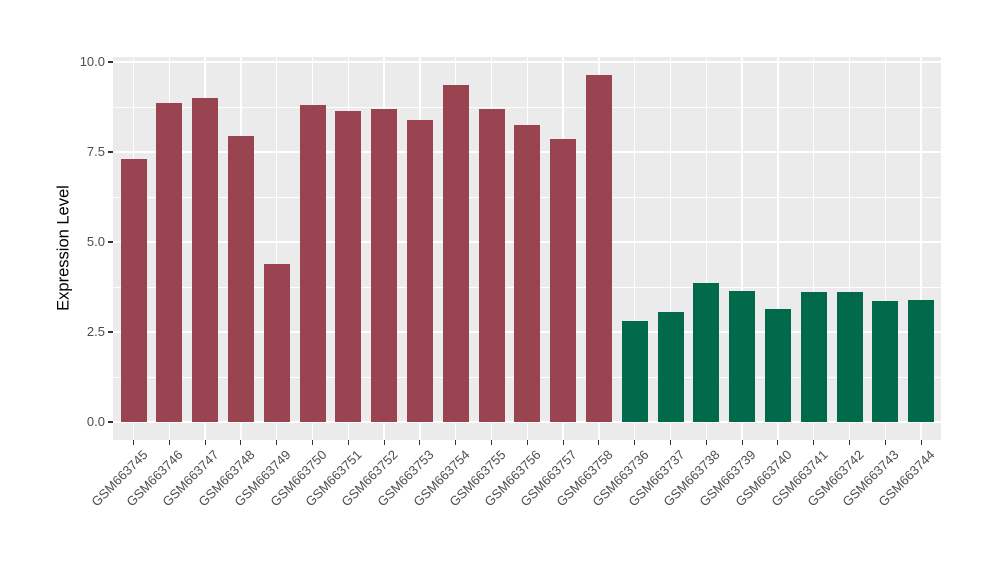  I want to click on bar-GSM663753, so click(419, 270).